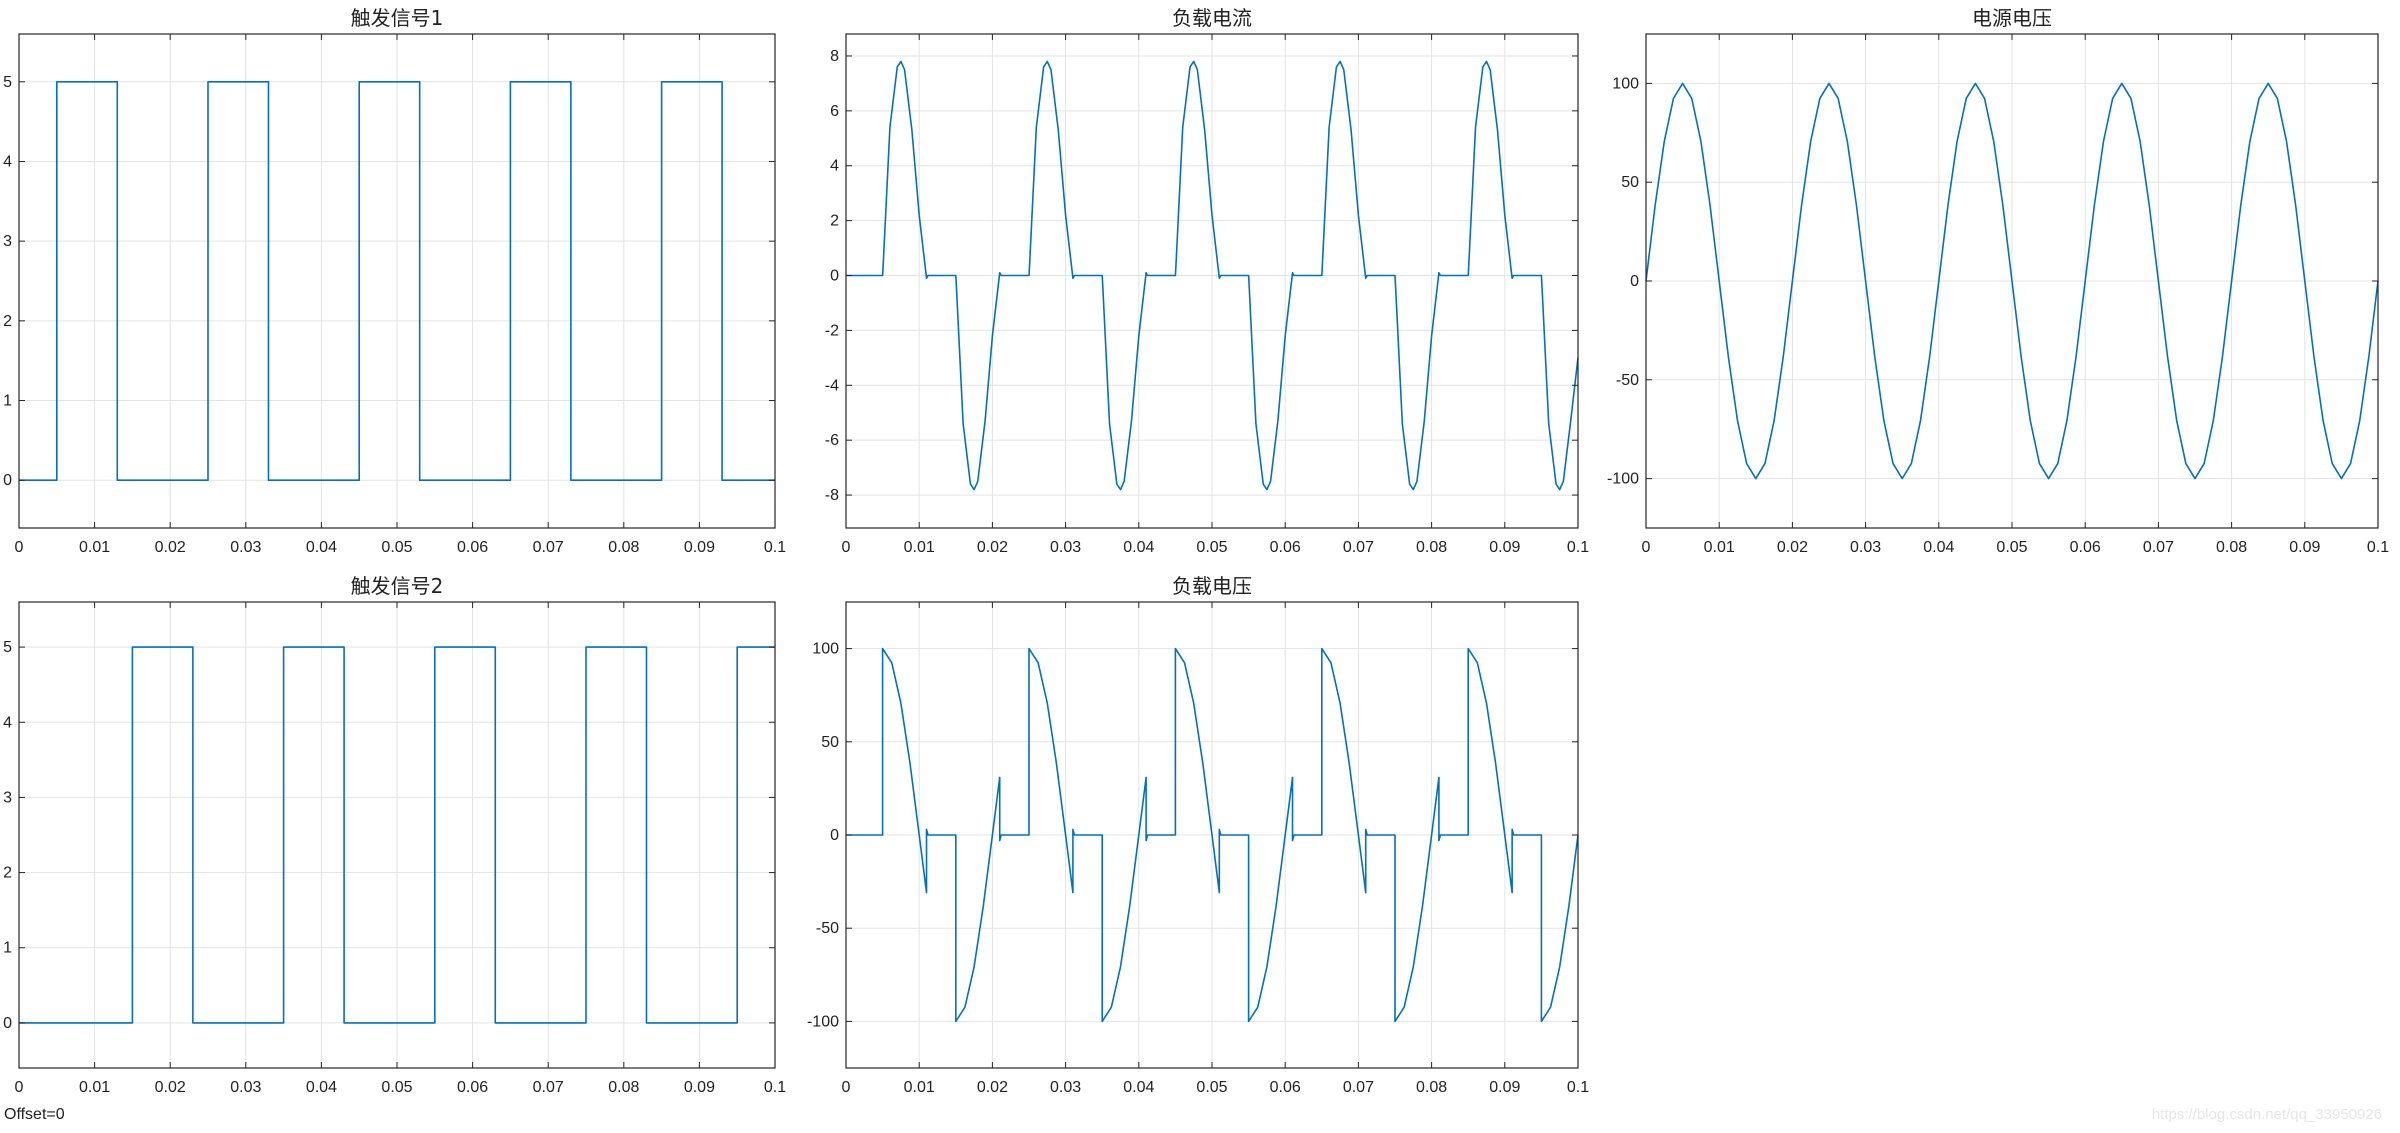  Describe the element at coordinates (7, 241) in the screenshot. I see `y-tick-label: 3` at that location.